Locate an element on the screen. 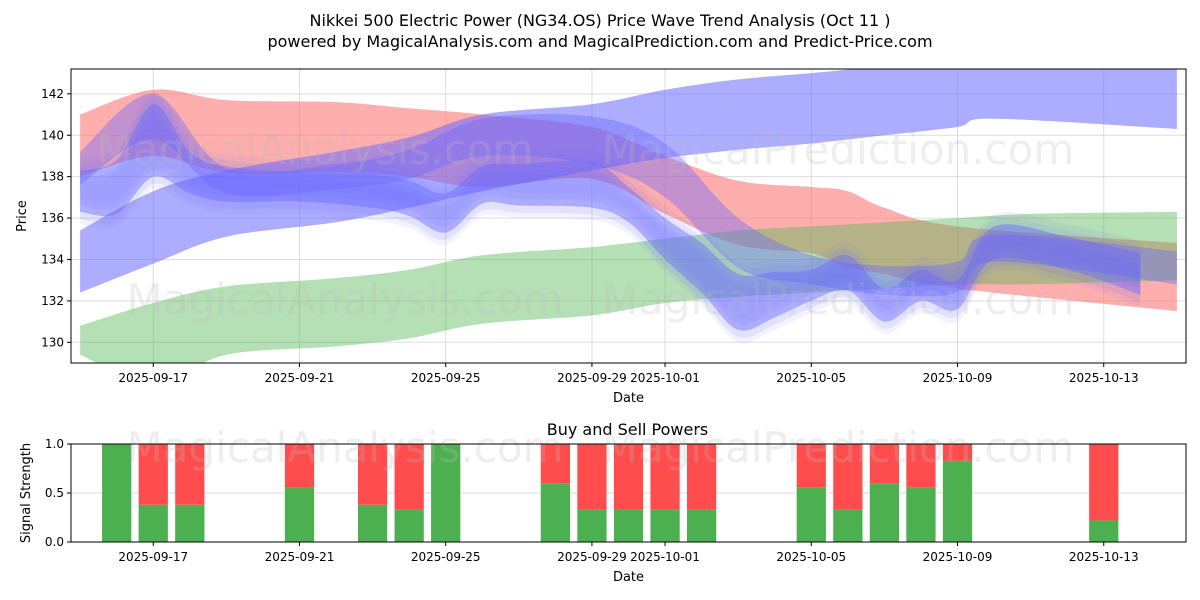 The height and width of the screenshot is (600, 1200). signal-panel-title: Buy and Sell Powers is located at coordinates (628, 429).